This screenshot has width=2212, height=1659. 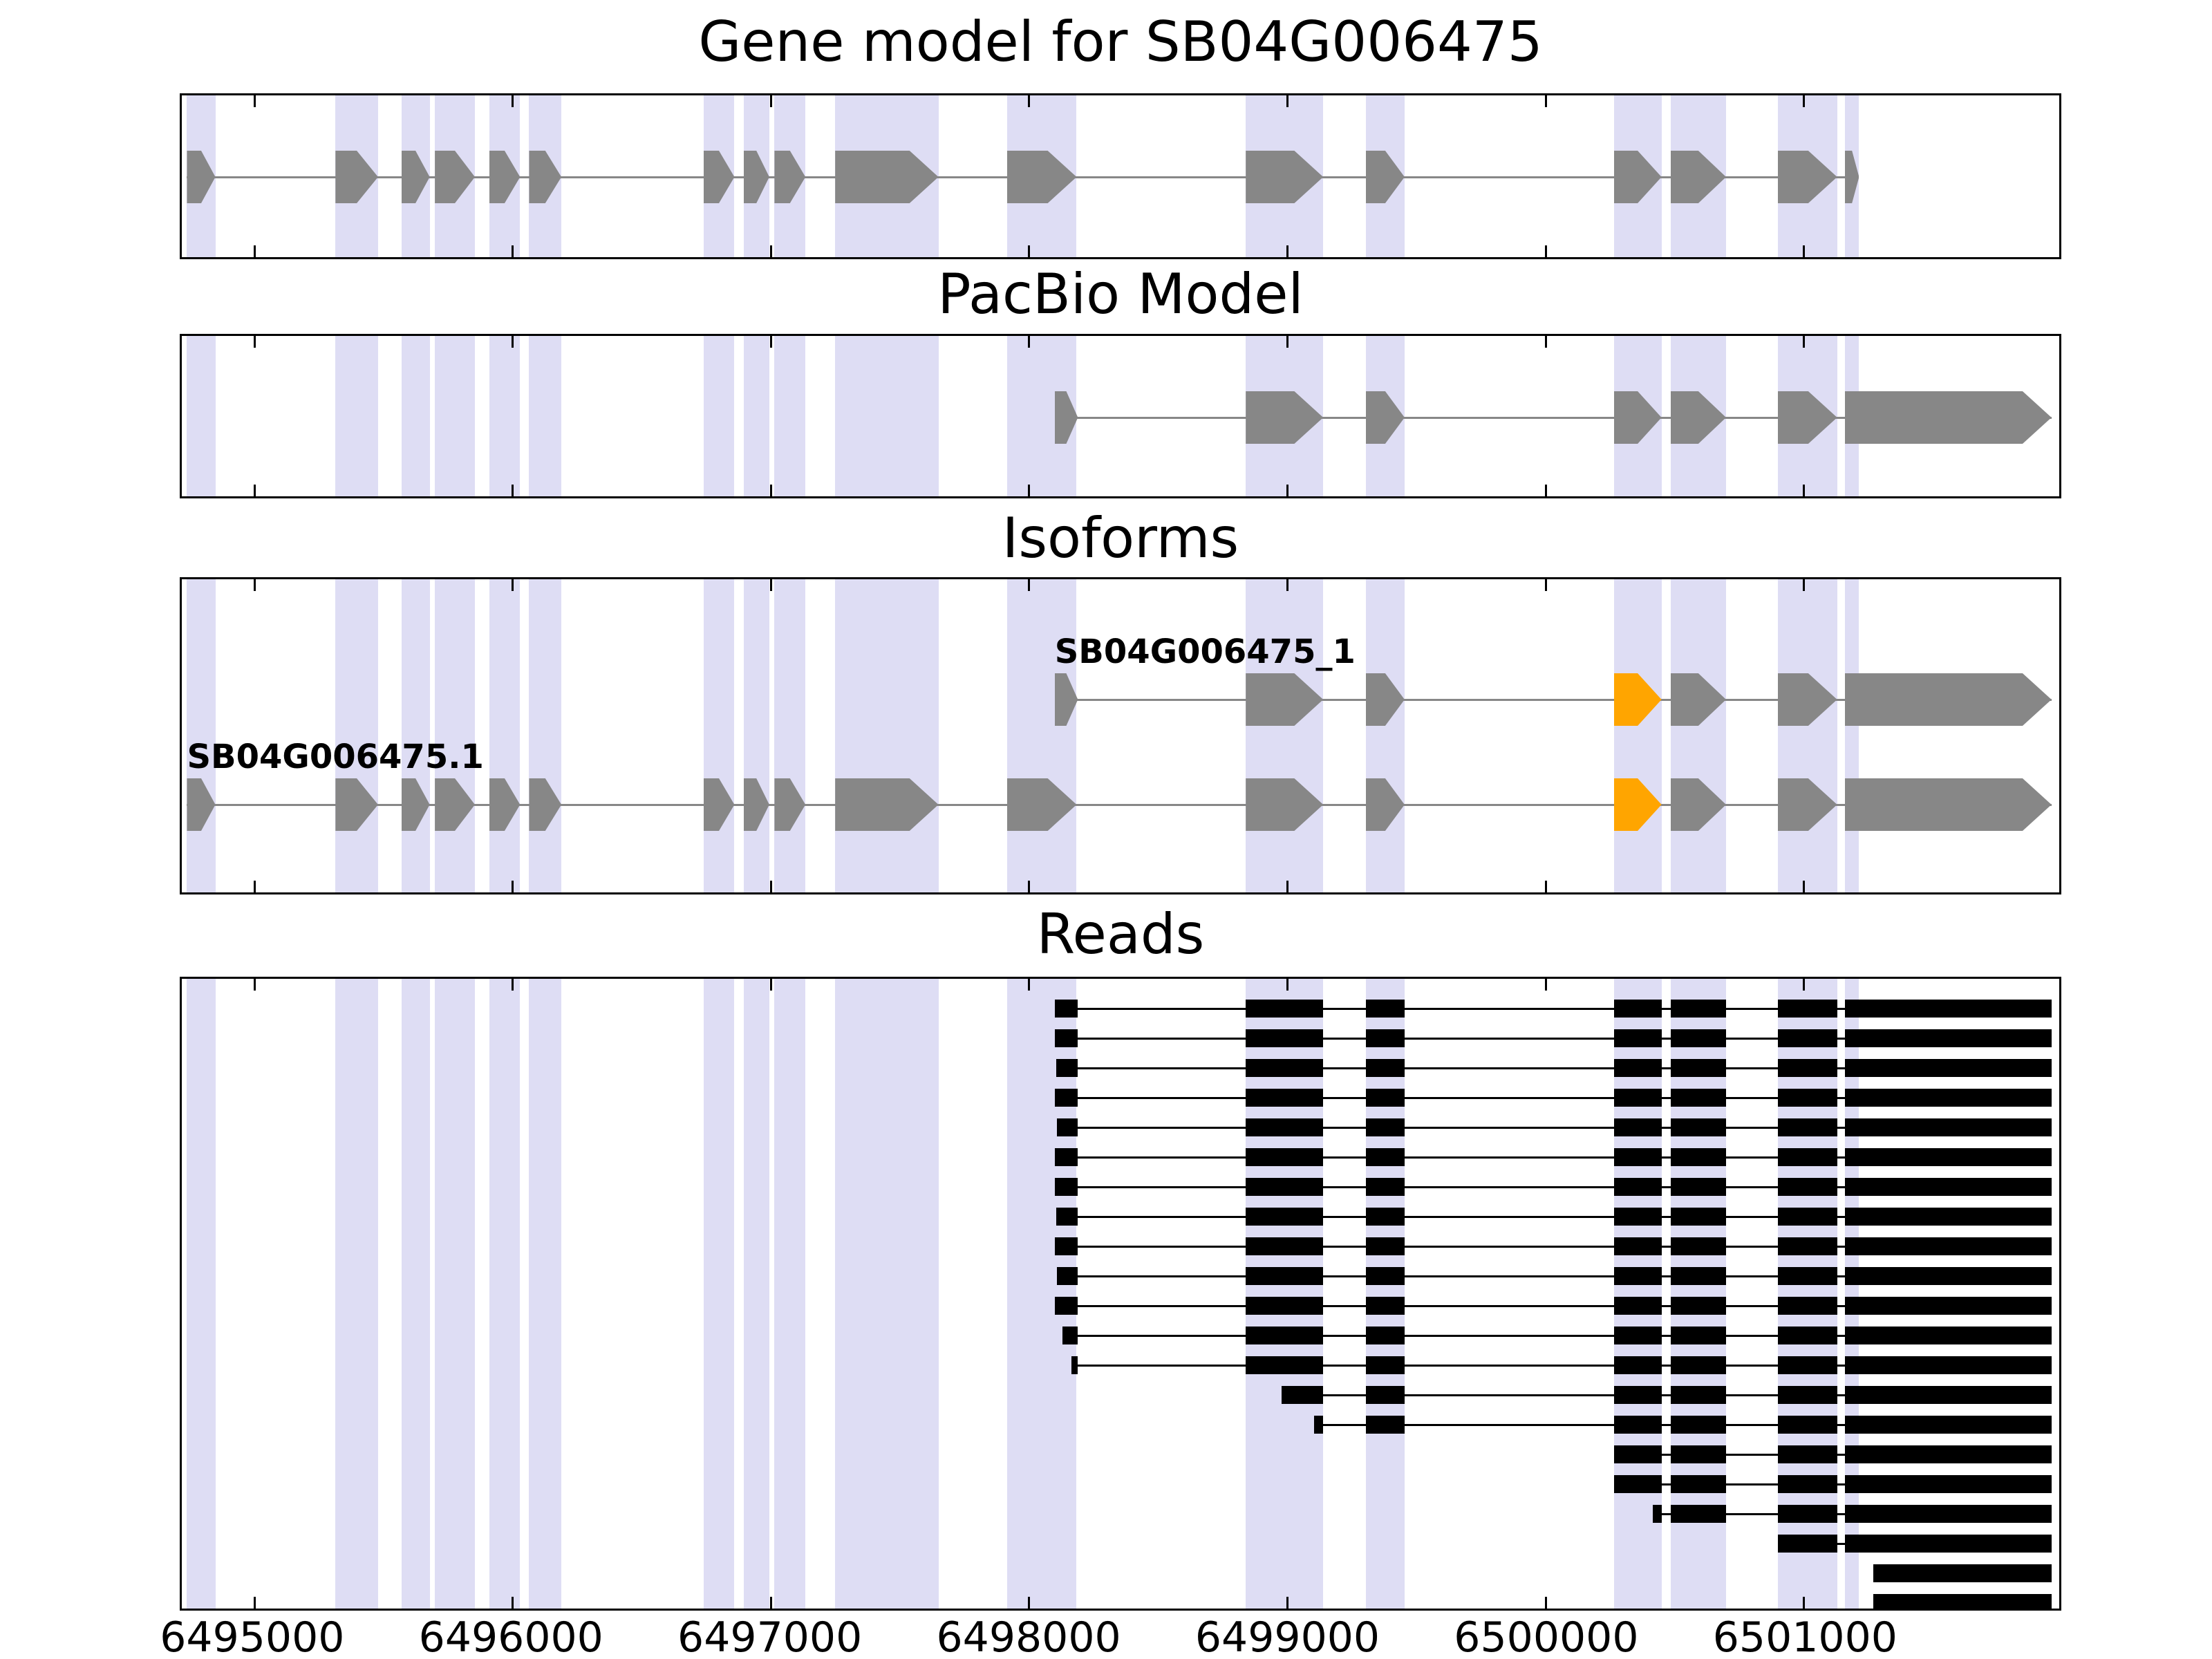 What do you see at coordinates (1028, 1636) in the screenshot?
I see `x-axis-tick-label: 6498000` at bounding box center [1028, 1636].